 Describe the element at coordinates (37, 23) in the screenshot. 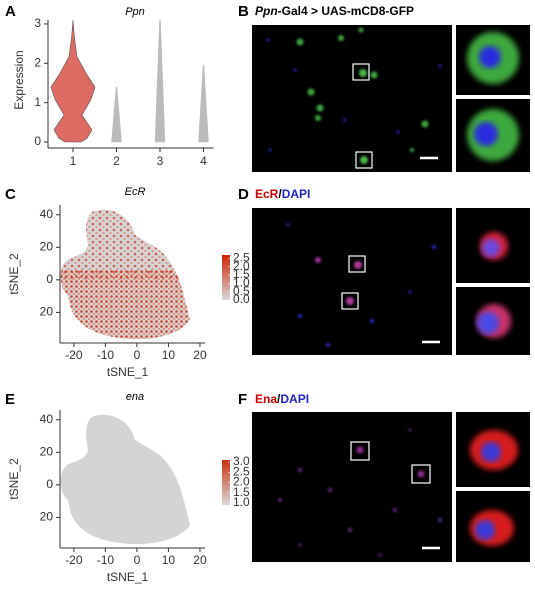

I see `y-tick-label: 3` at that location.